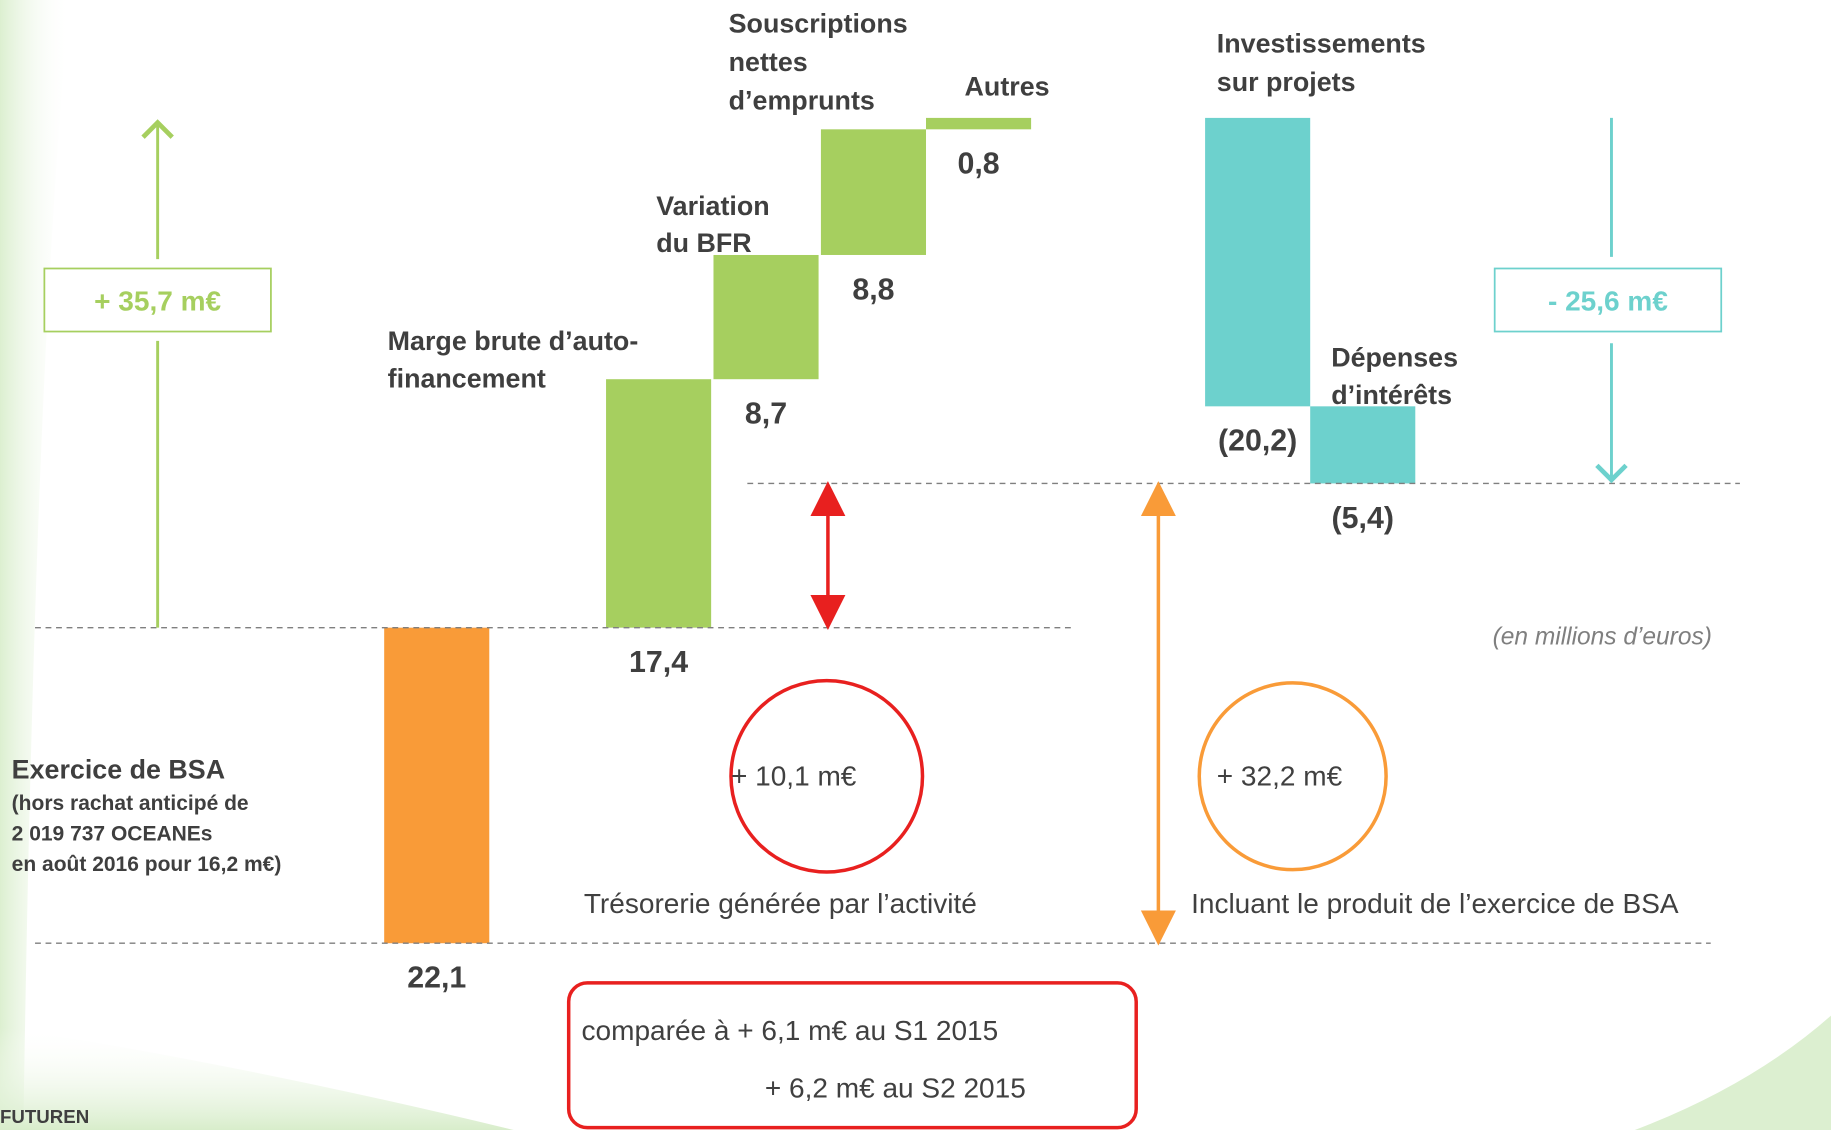 This screenshot has width=1831, height=1130. What do you see at coordinates (658, 662) in the screenshot?
I see `value-label: 17,4` at bounding box center [658, 662].